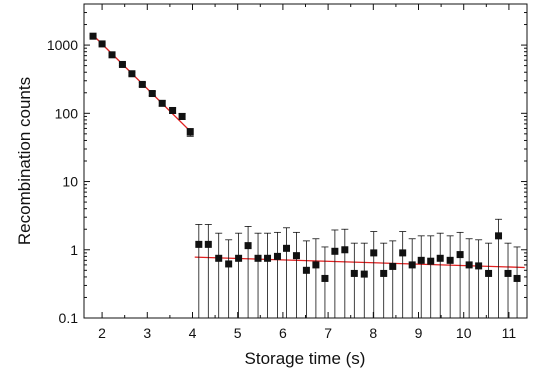 The image size is (533, 375). I want to click on y-axis-label: Recombination counts, so click(24, 161).